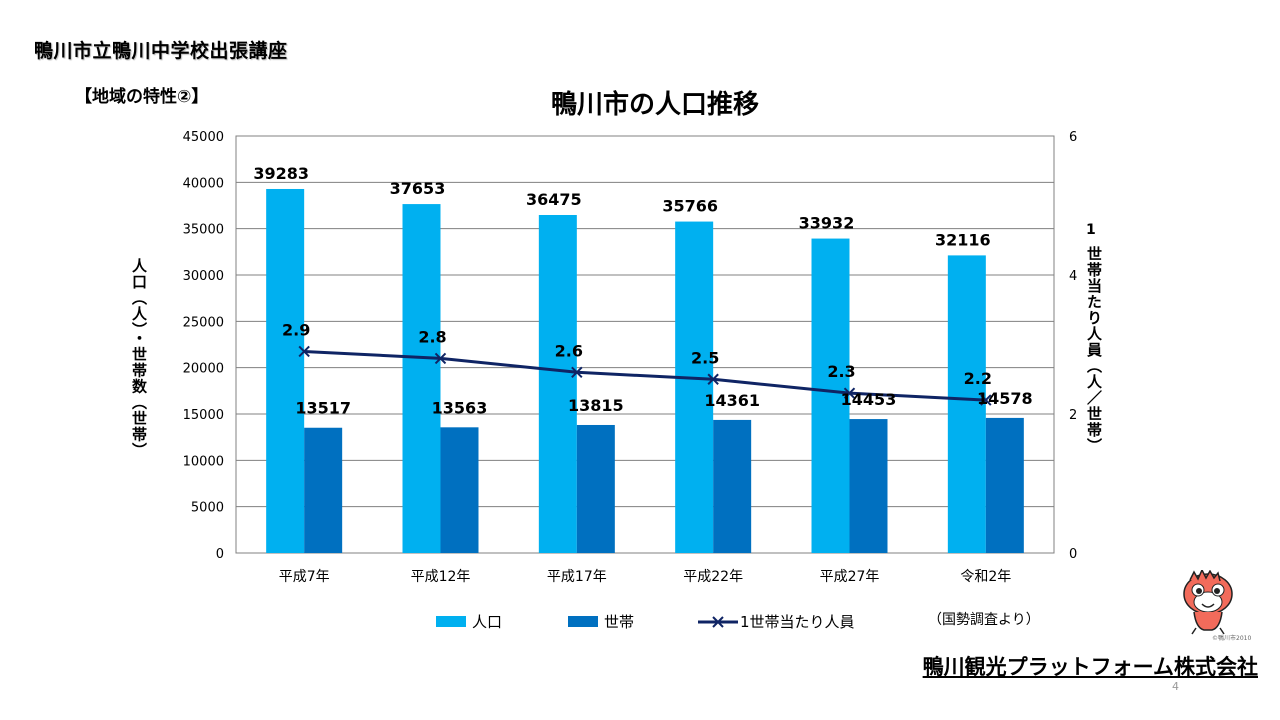 This screenshot has height=720, width=1280. What do you see at coordinates (432, 336) in the screenshot?
I see `data-label-per-household: 2.8` at bounding box center [432, 336].